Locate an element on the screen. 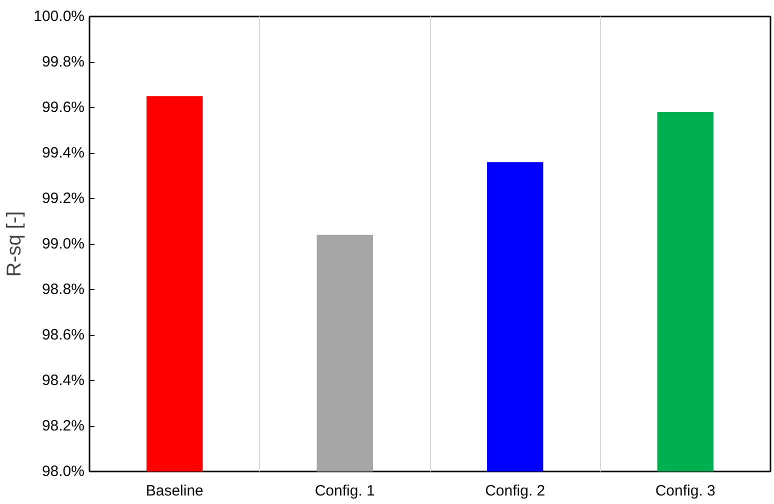 The height and width of the screenshot is (504, 774). x-tick-label: Baseline is located at coordinates (175, 491).